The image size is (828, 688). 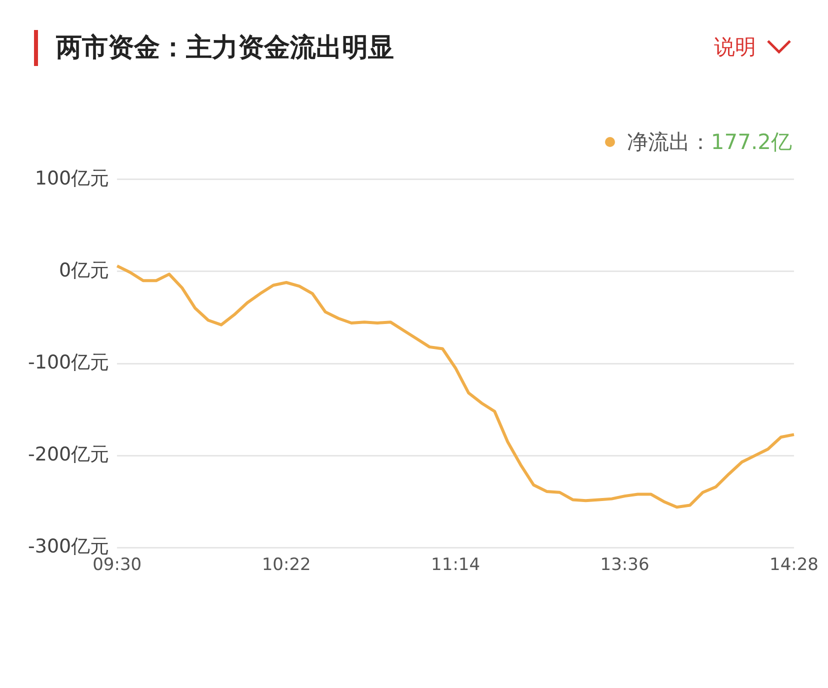 What do you see at coordinates (117, 565) in the screenshot?
I see `x-tick-label: 09:30` at bounding box center [117, 565].